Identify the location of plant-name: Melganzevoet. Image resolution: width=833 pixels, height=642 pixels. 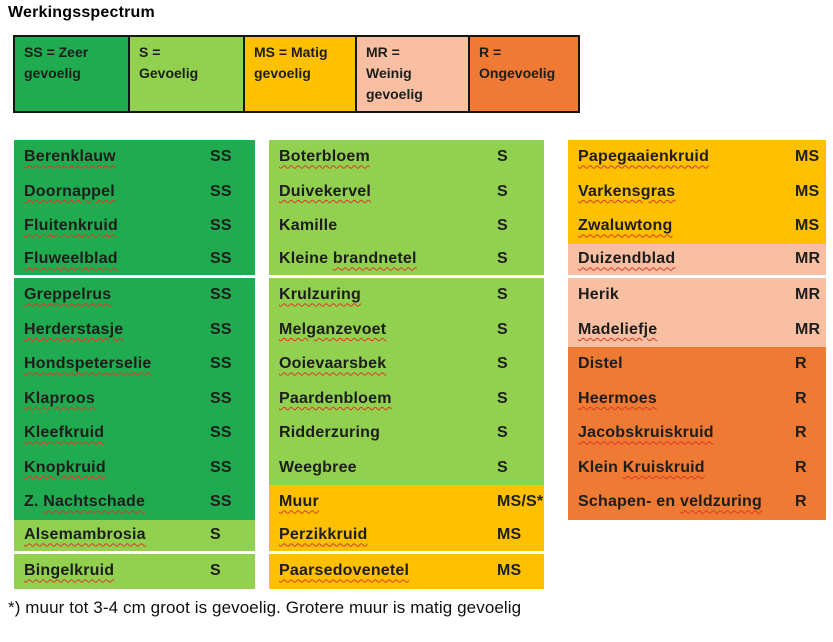
(333, 329).